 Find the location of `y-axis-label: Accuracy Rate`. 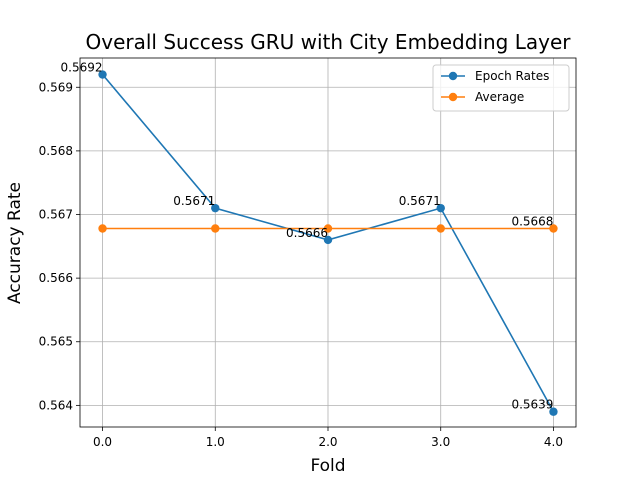

y-axis-label: Accuracy Rate is located at coordinates (15, 243).